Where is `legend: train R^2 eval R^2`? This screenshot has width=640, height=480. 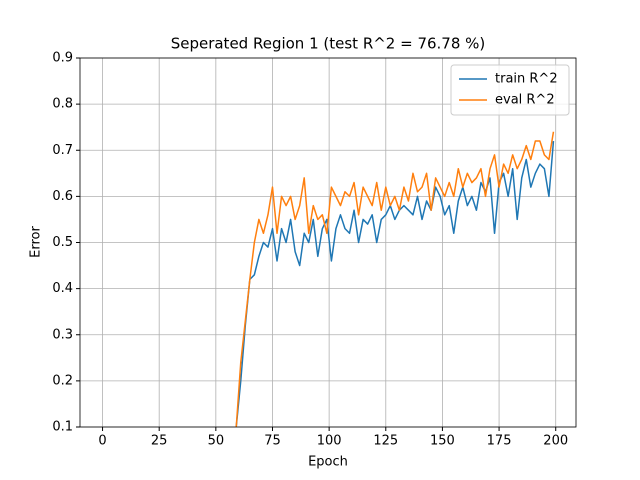 legend: train R^2 eval R^2 is located at coordinates (510, 90).